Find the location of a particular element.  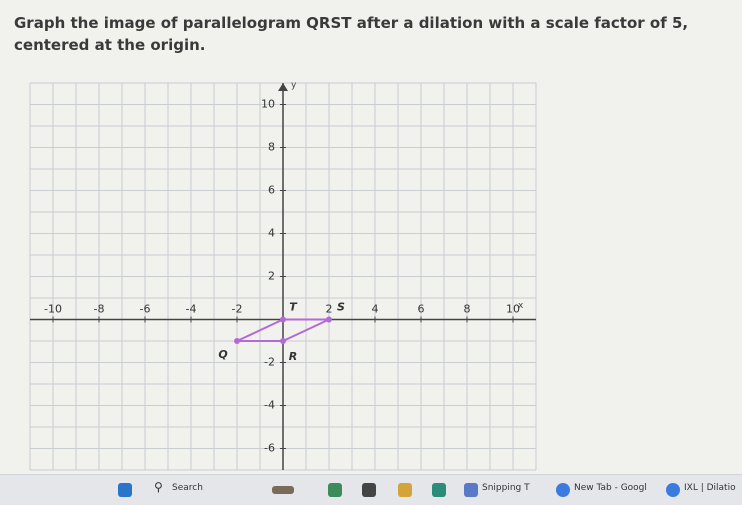

x-tick-label: -10 is located at coordinates (53, 309).